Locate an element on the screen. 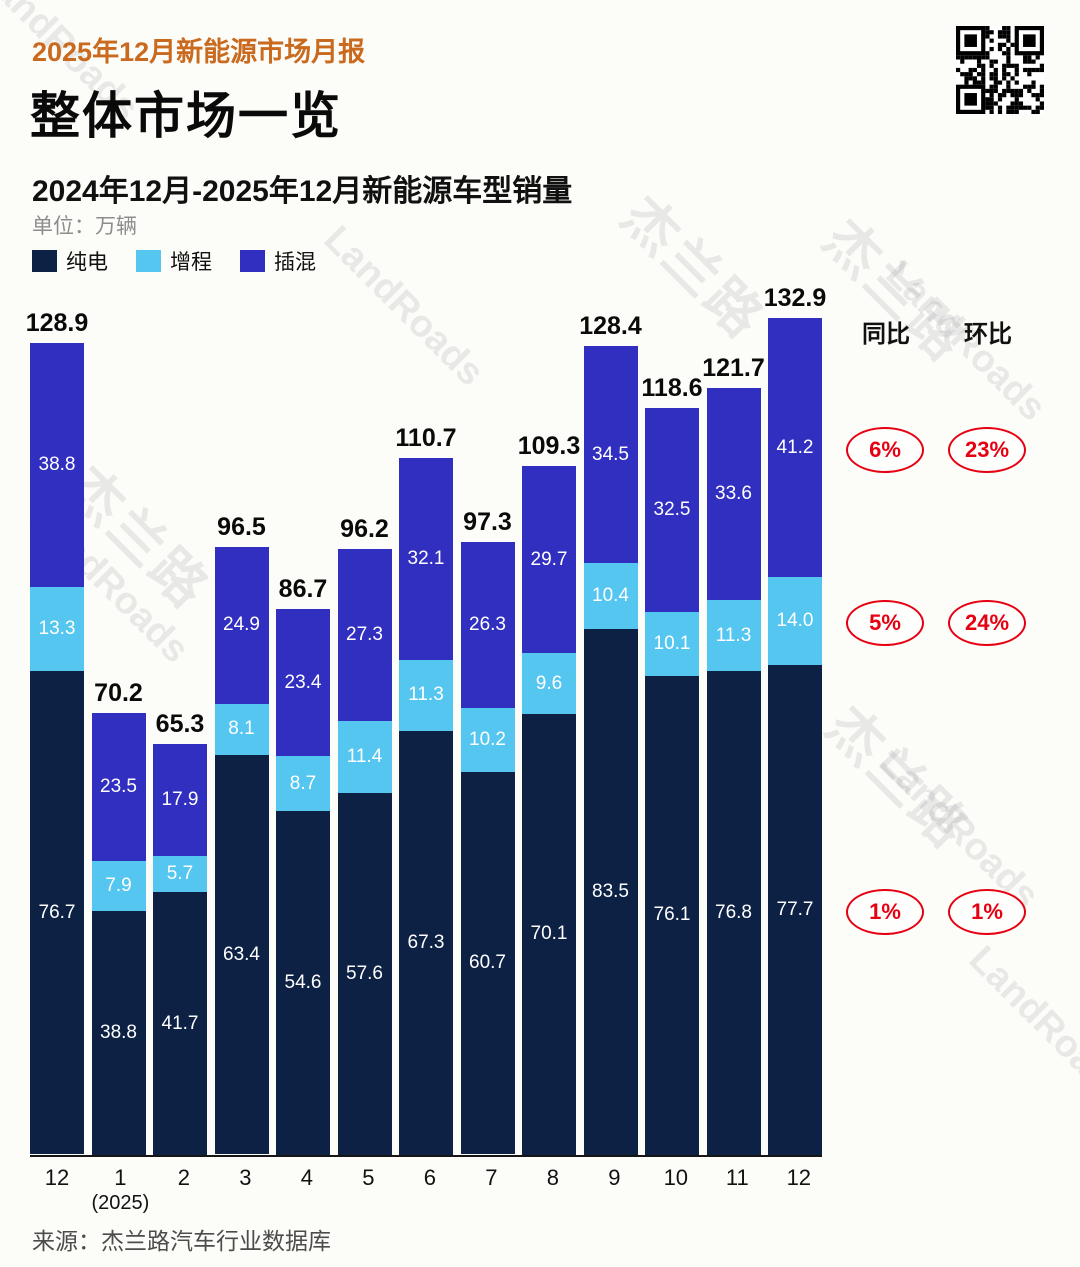 The height and width of the screenshot is (1267, 1080). segment-纯电: 54.6 is located at coordinates (303, 983).